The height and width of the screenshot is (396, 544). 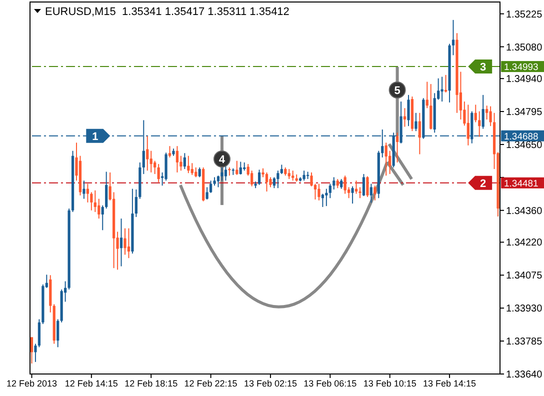 What do you see at coordinates (222, 160) in the screenshot?
I see `annotation: 4` at bounding box center [222, 160].